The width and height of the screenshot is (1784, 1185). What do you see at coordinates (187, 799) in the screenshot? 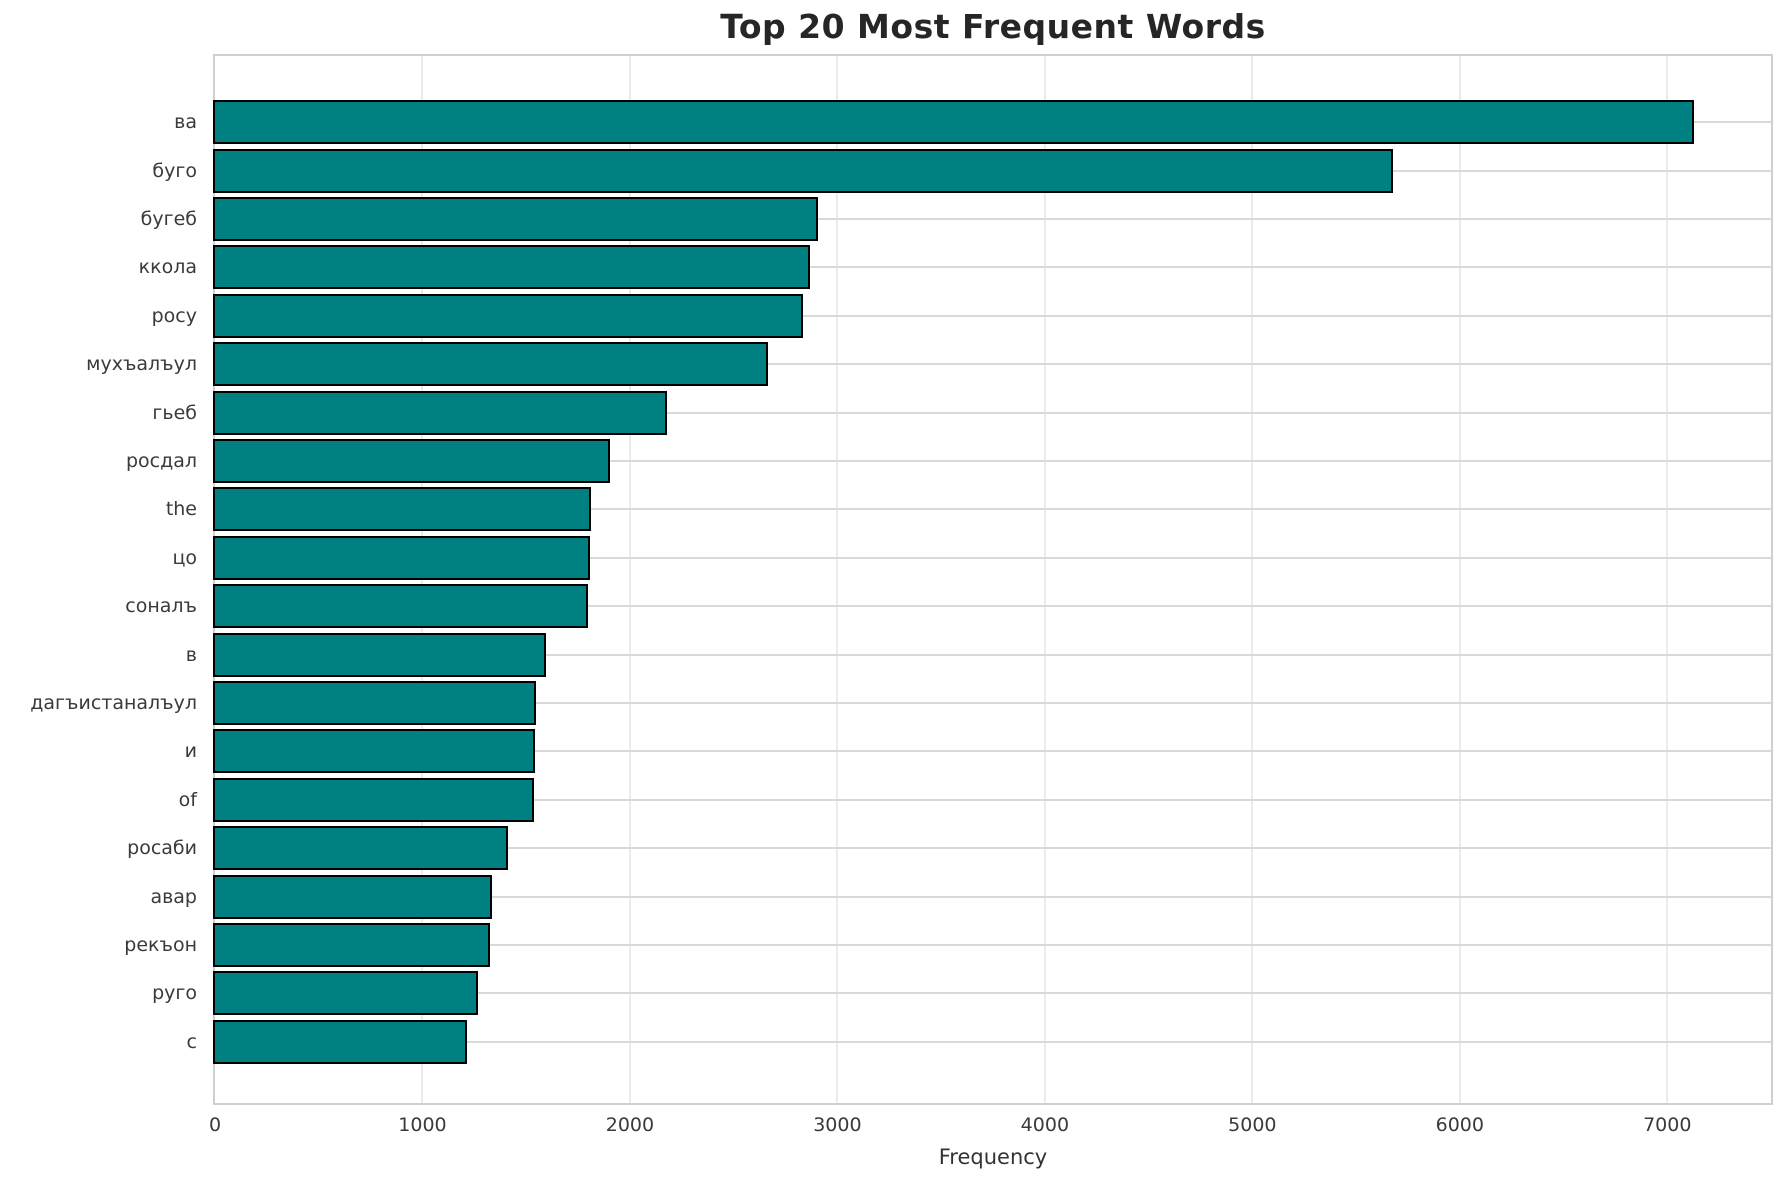
I see `y-tick-label: of` at bounding box center [187, 799].